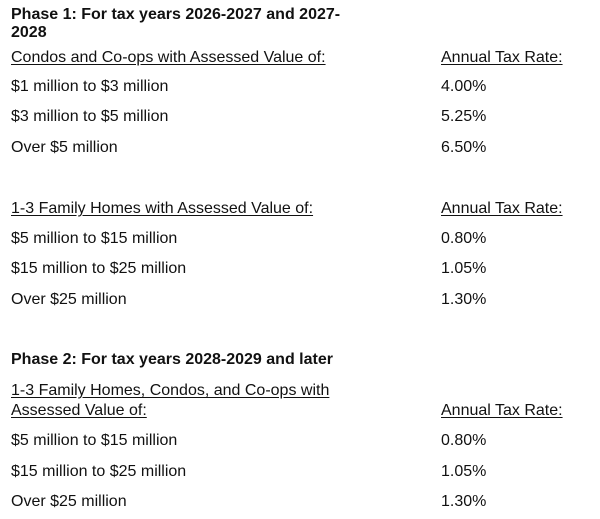 The width and height of the screenshot is (600, 519). What do you see at coordinates (90, 116) in the screenshot?
I see `value-range: $3 million to $5 million` at bounding box center [90, 116].